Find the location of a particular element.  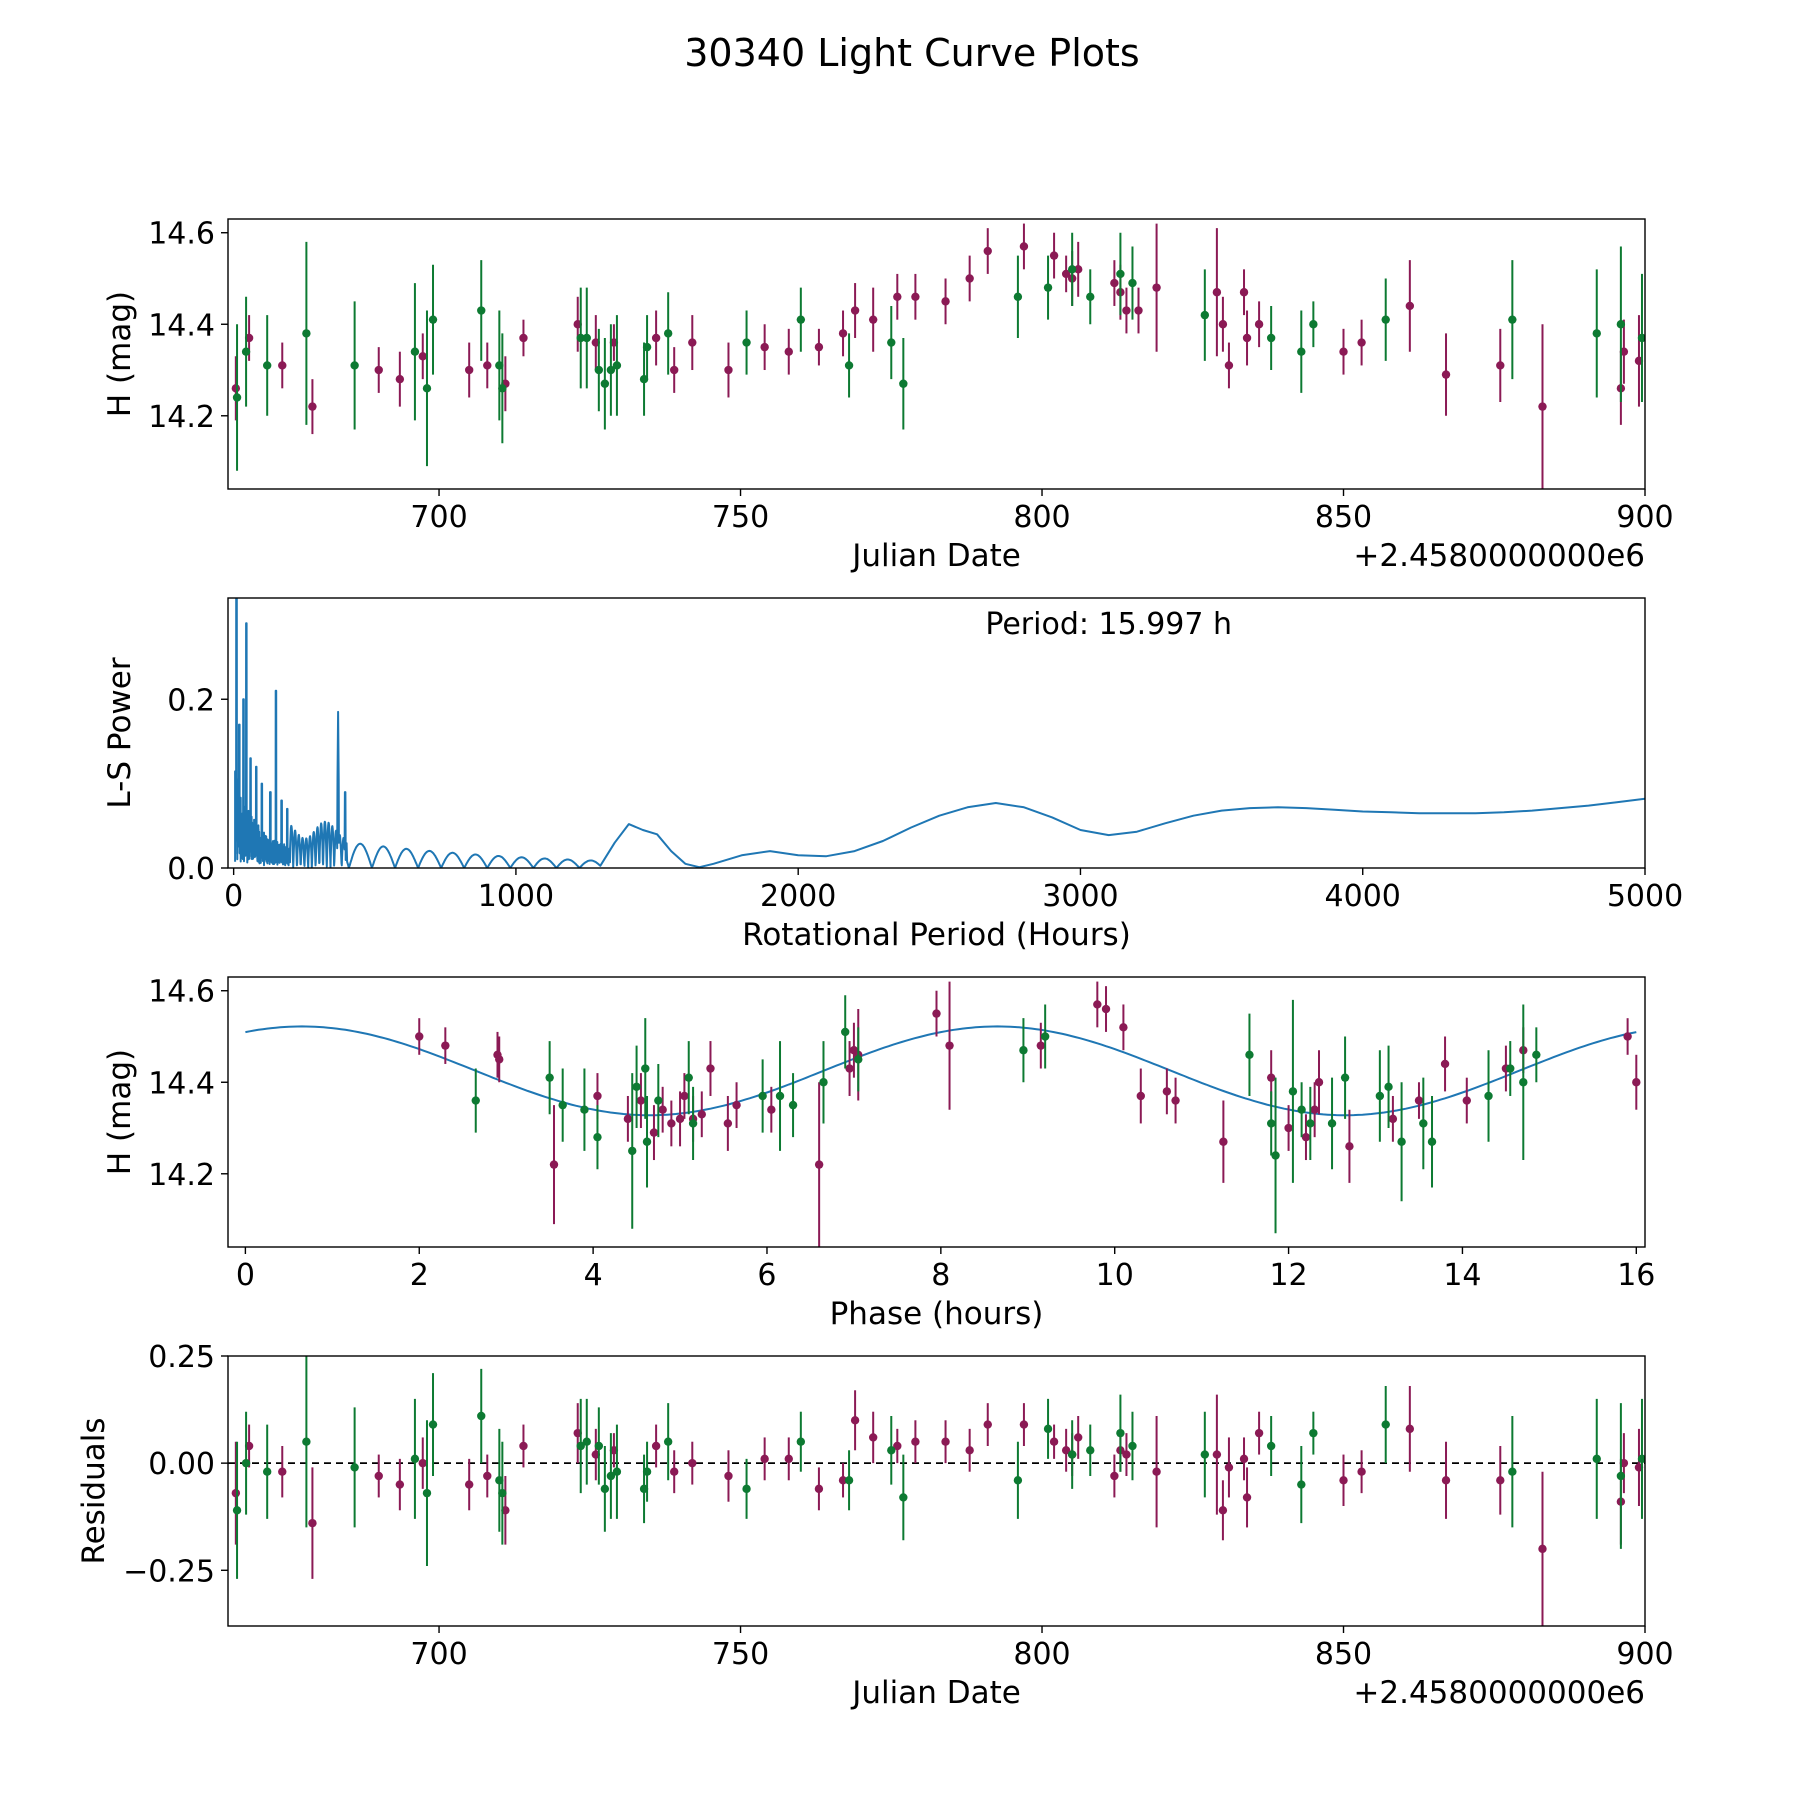

x-axis-label: Rotational Period (Hours) is located at coordinates (936, 935).